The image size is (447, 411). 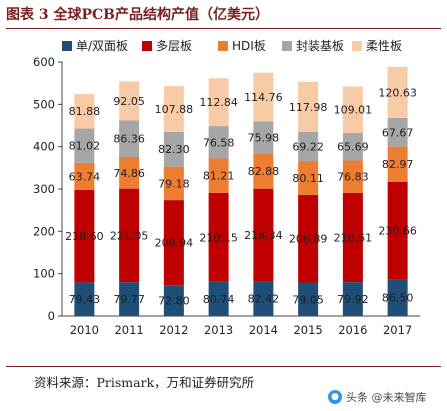 I want to click on data-label: 82.30, so click(x=174, y=149).